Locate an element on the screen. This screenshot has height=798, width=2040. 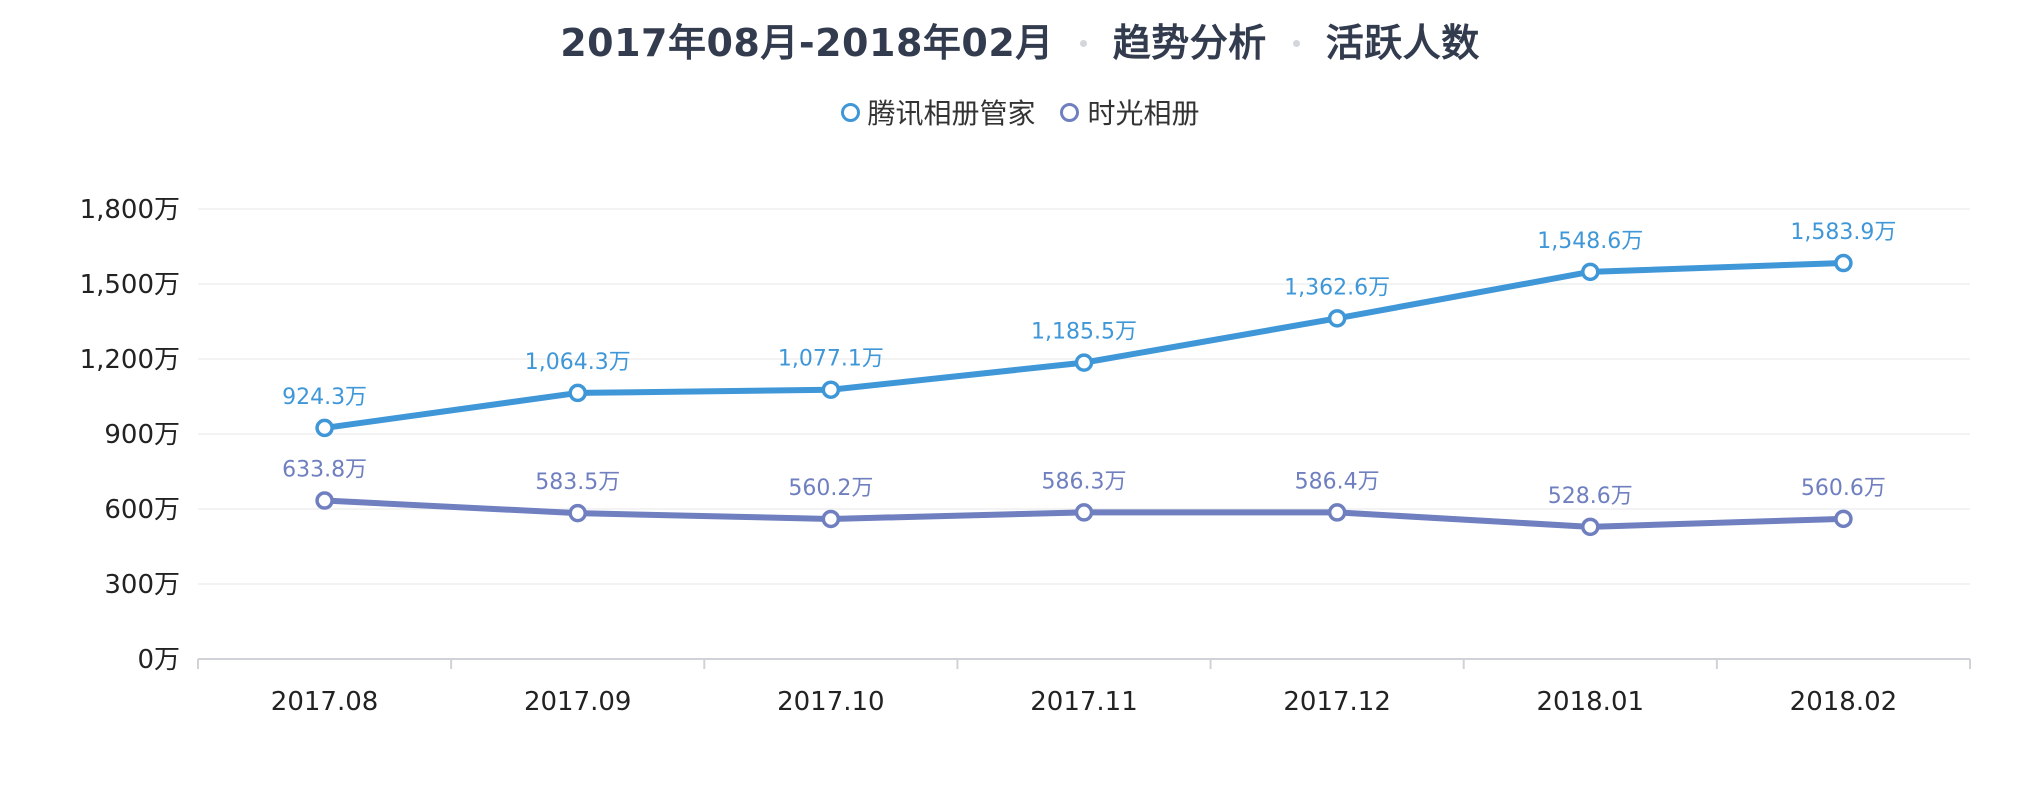
title-period: 2017年08月-2018年02月 is located at coordinates (807, 43).